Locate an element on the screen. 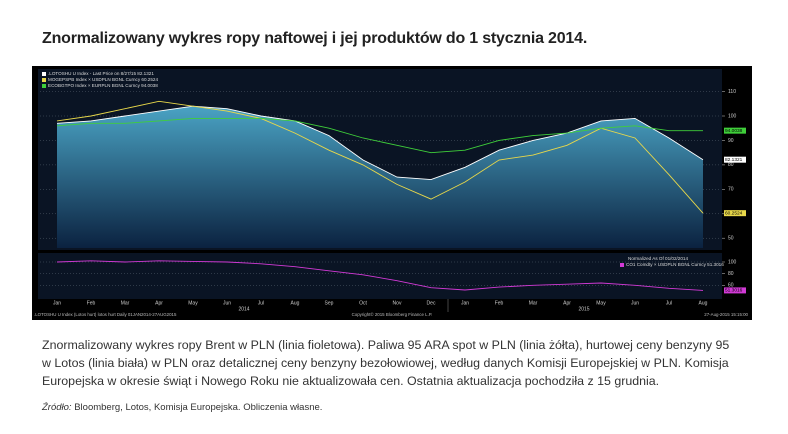 The height and width of the screenshot is (434, 788). y-tick-label: 70 is located at coordinates (731, 190).